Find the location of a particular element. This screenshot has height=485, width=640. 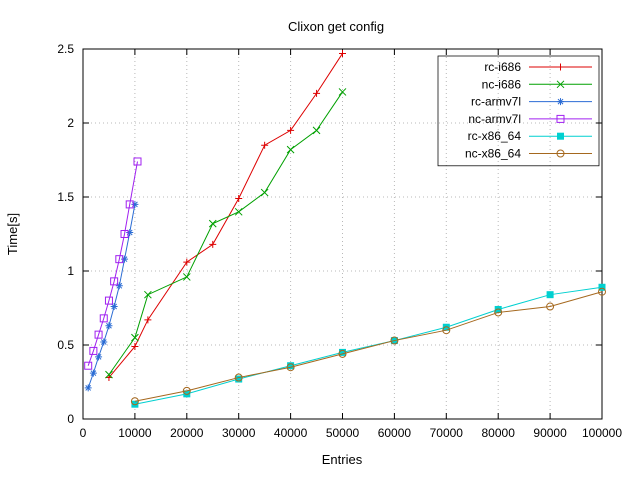

y-tick-label: 2.5 is located at coordinates (65, 49).